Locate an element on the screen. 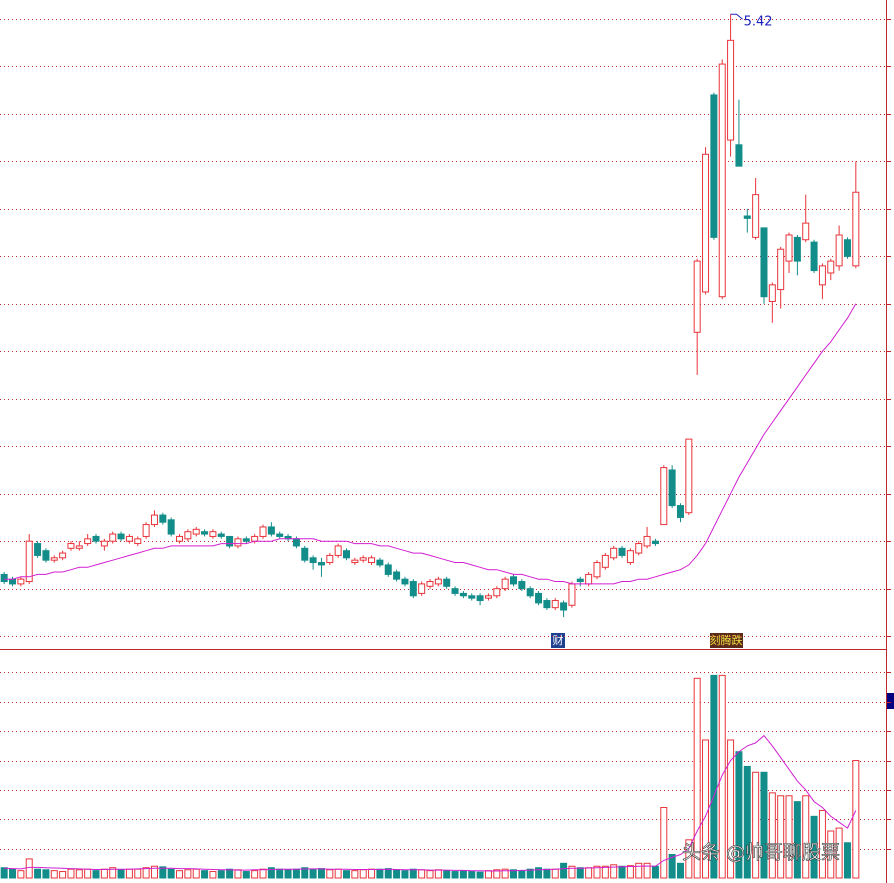 The image size is (894, 883). axis-marker is located at coordinates (890, 701).